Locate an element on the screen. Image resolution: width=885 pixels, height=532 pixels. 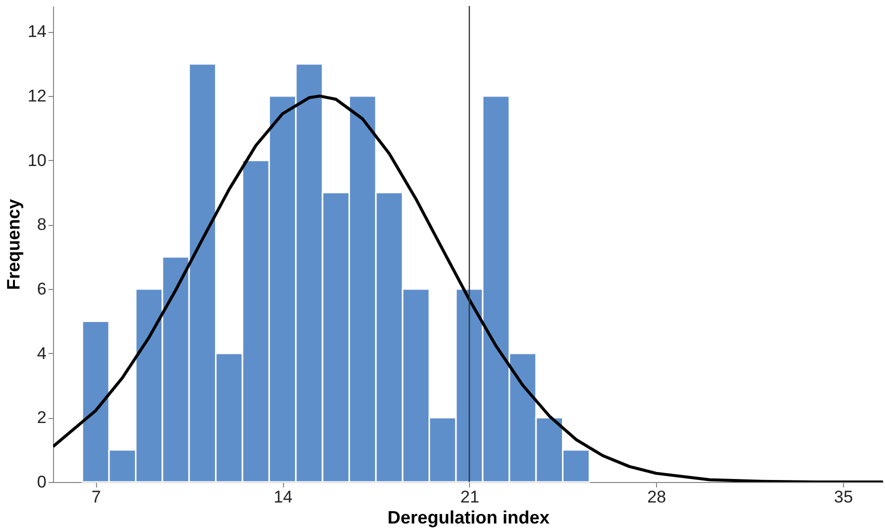
y-tick-label: 0 is located at coordinates (41, 482).